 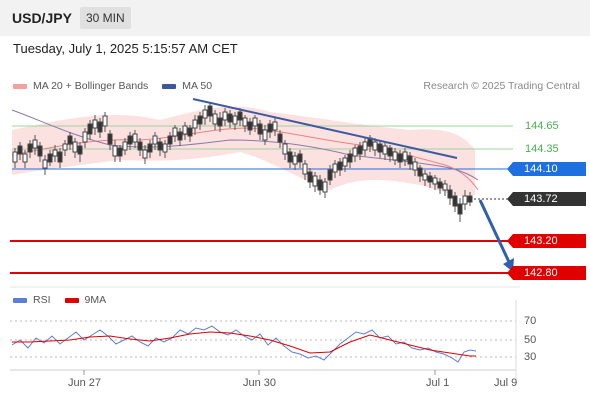 I want to click on chart-header: USD/JPY 30 MIN, so click(x=295, y=18).